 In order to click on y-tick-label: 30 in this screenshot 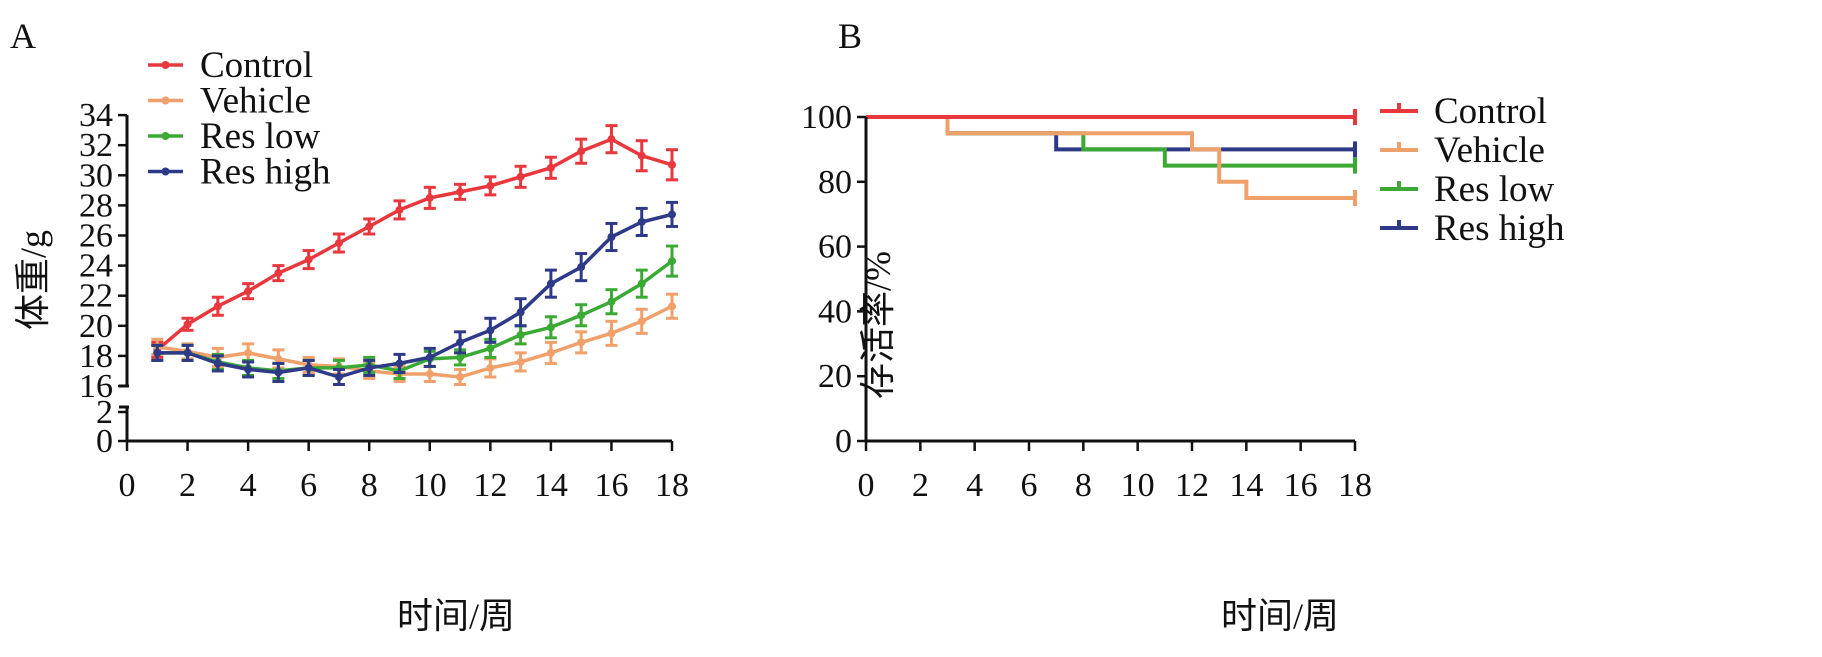, I will do `click(96, 175)`.